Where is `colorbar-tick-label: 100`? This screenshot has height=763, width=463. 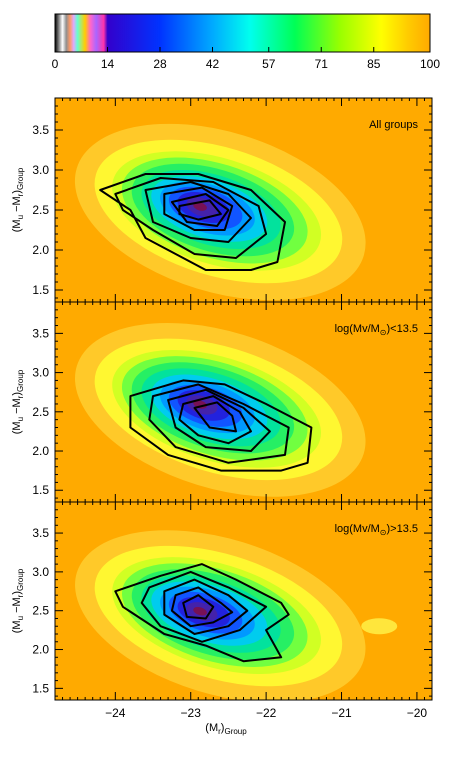 colorbar-tick-label: 100 is located at coordinates (430, 64).